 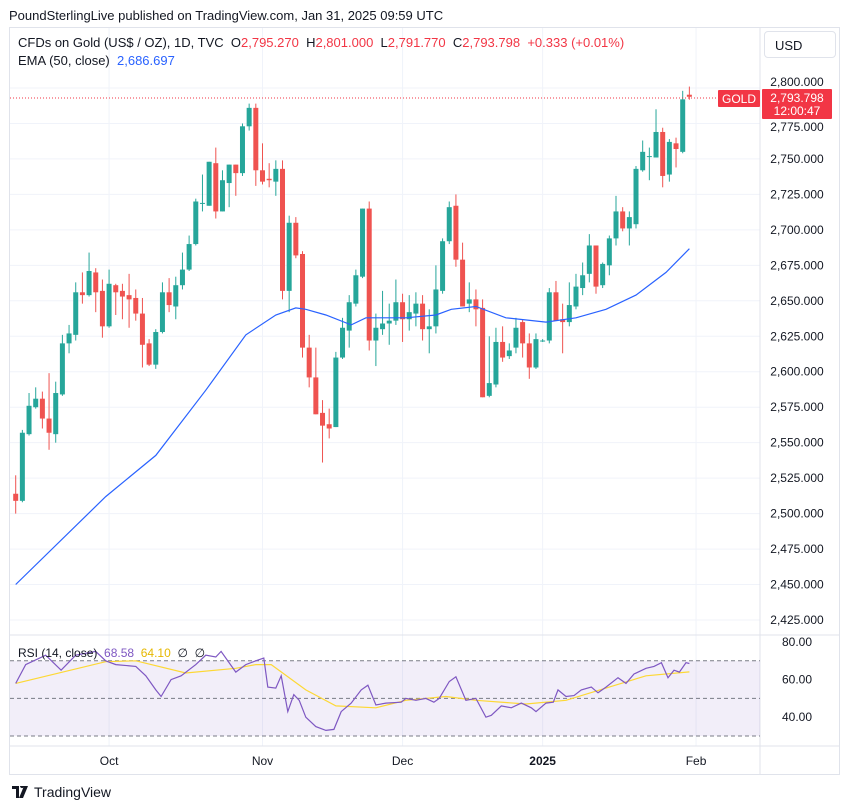 I want to click on ticker-label-box, so click(x=739, y=98).